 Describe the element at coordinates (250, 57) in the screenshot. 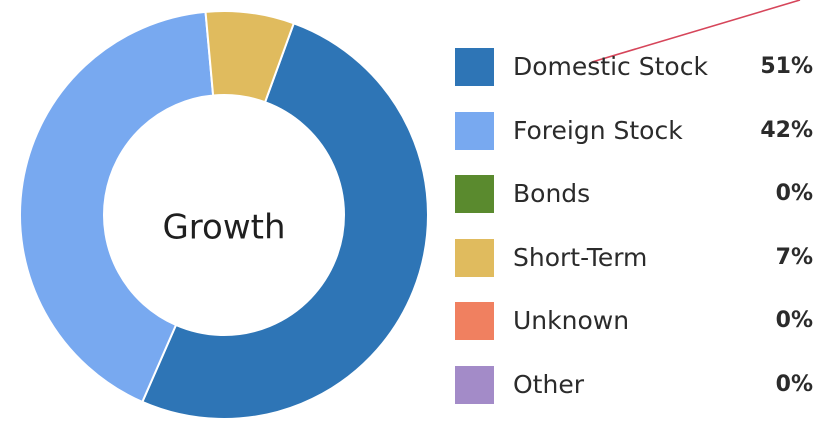

I see `donut-slice-short-term` at that location.